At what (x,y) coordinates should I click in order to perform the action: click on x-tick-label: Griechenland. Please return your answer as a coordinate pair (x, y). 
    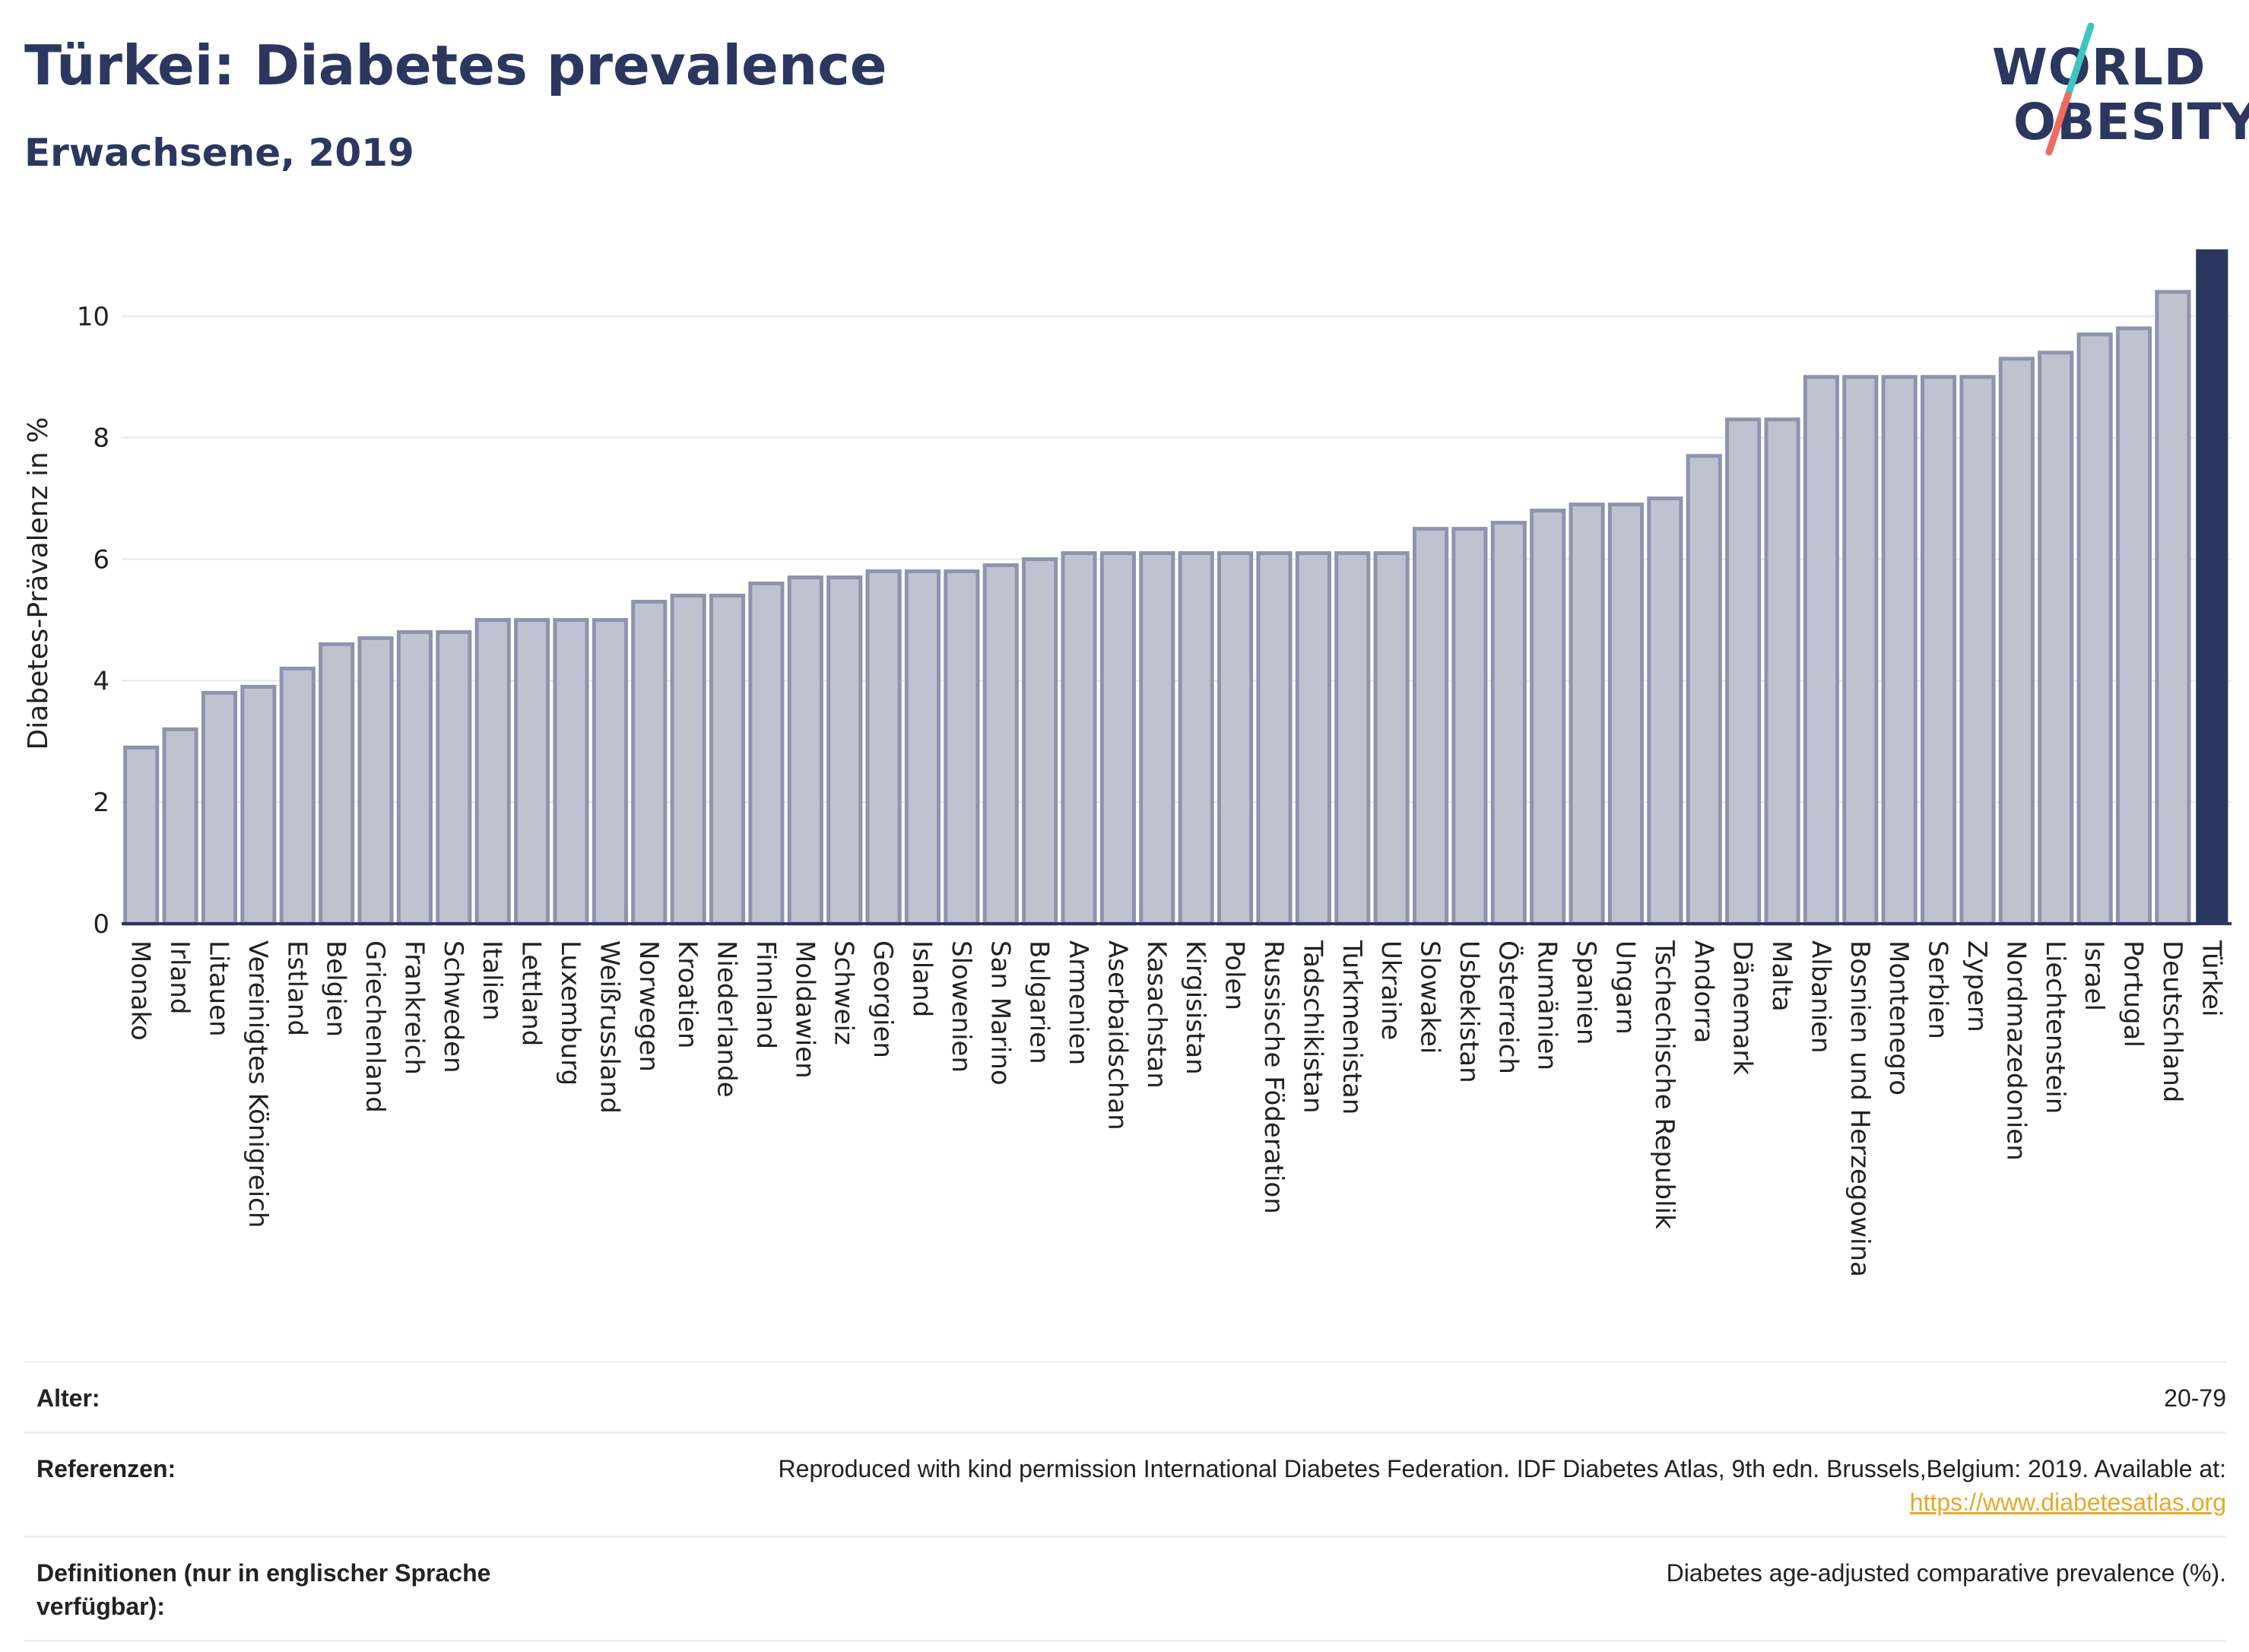
    Looking at the image, I should click on (375, 1026).